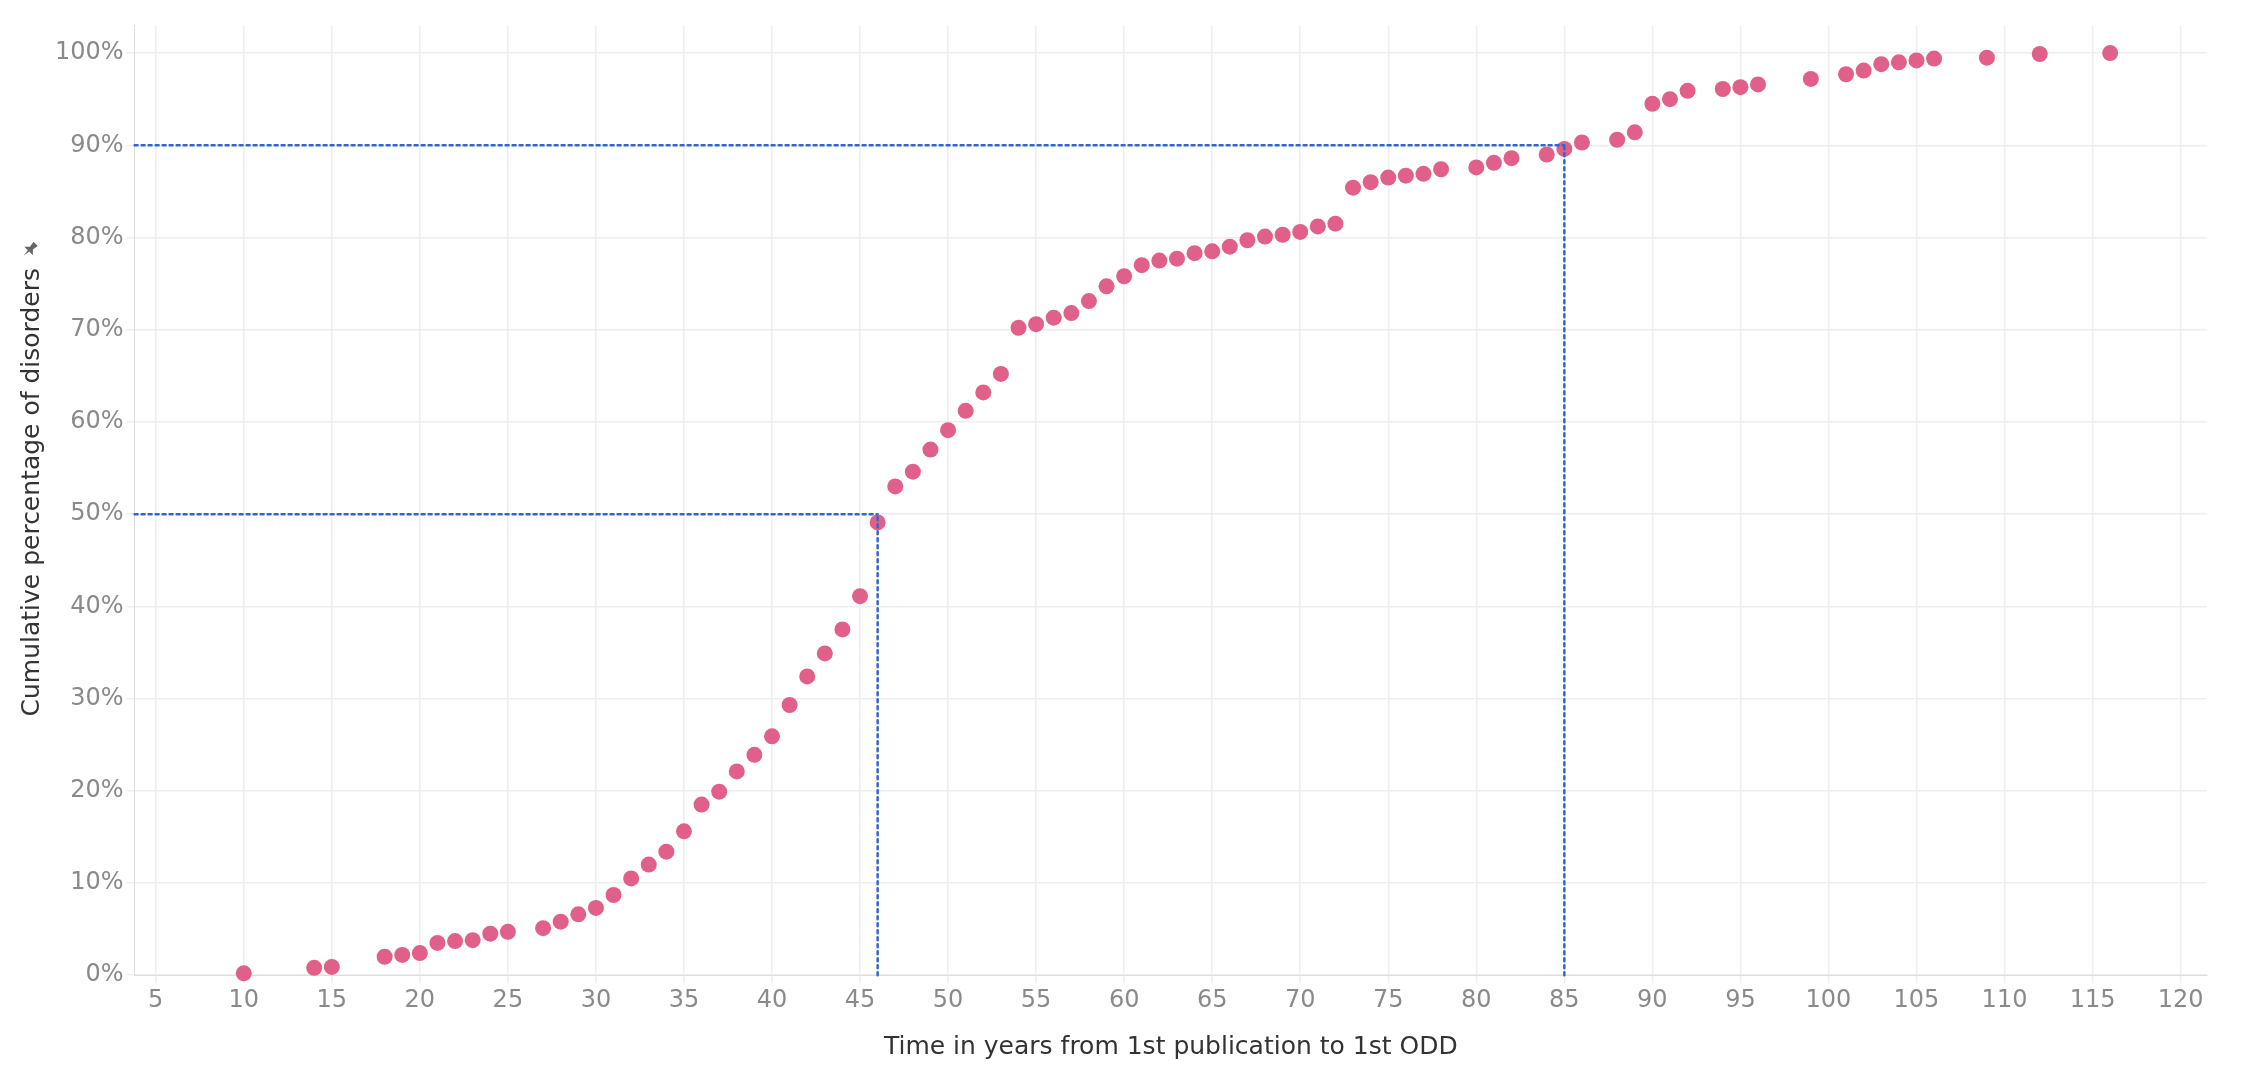 The image size is (2247, 1078). What do you see at coordinates (684, 998) in the screenshot?
I see `x-tick-label: 35` at bounding box center [684, 998].